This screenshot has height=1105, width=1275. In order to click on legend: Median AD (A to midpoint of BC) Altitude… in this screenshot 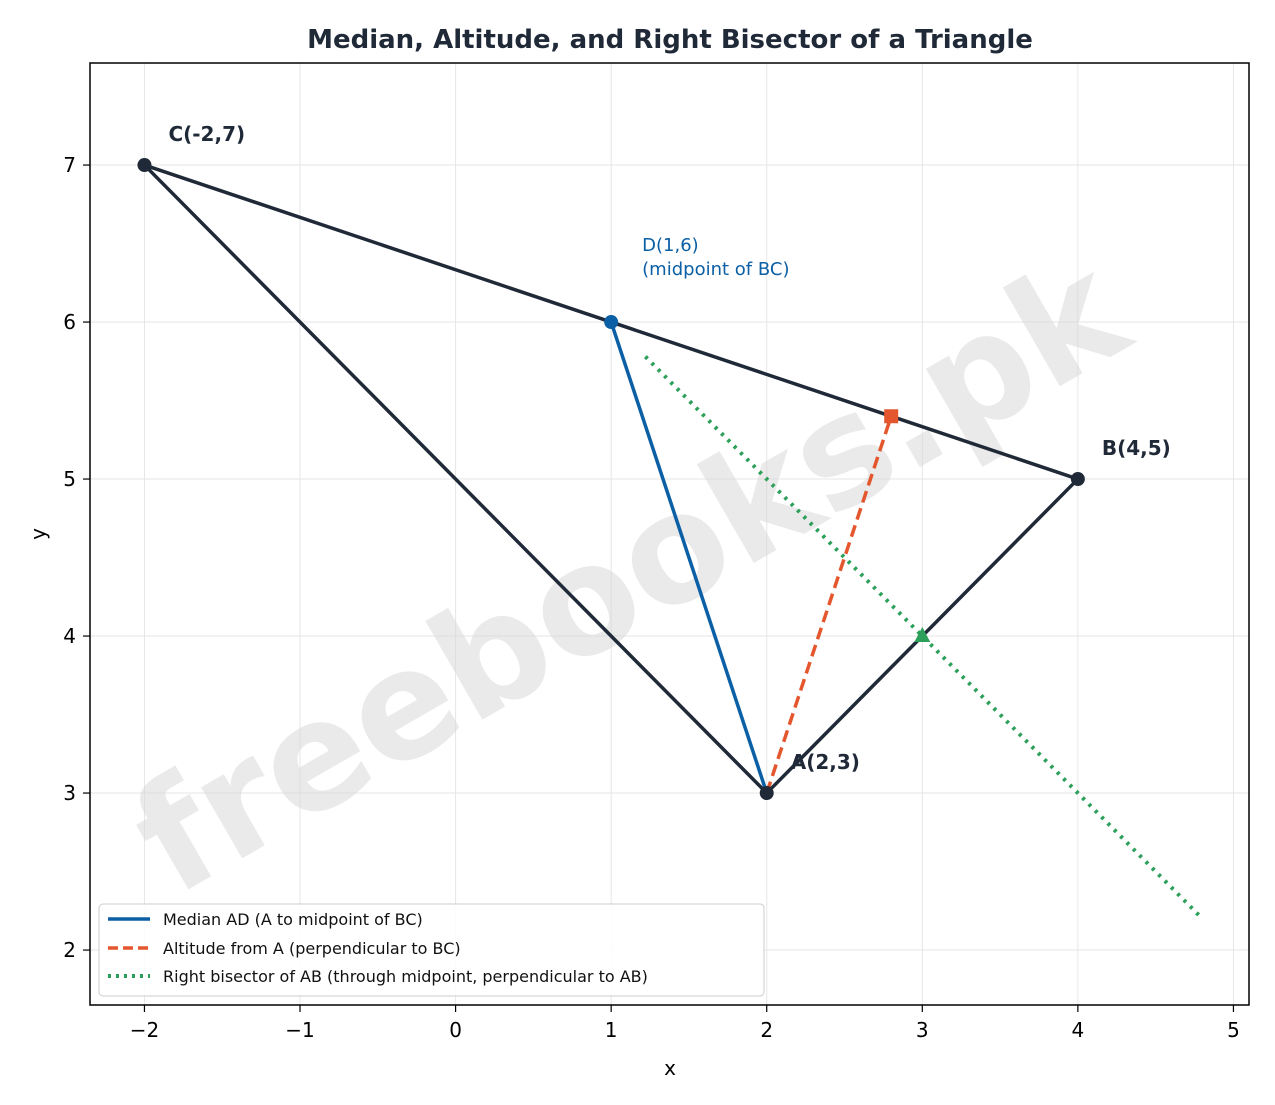, I will do `click(431, 950)`.